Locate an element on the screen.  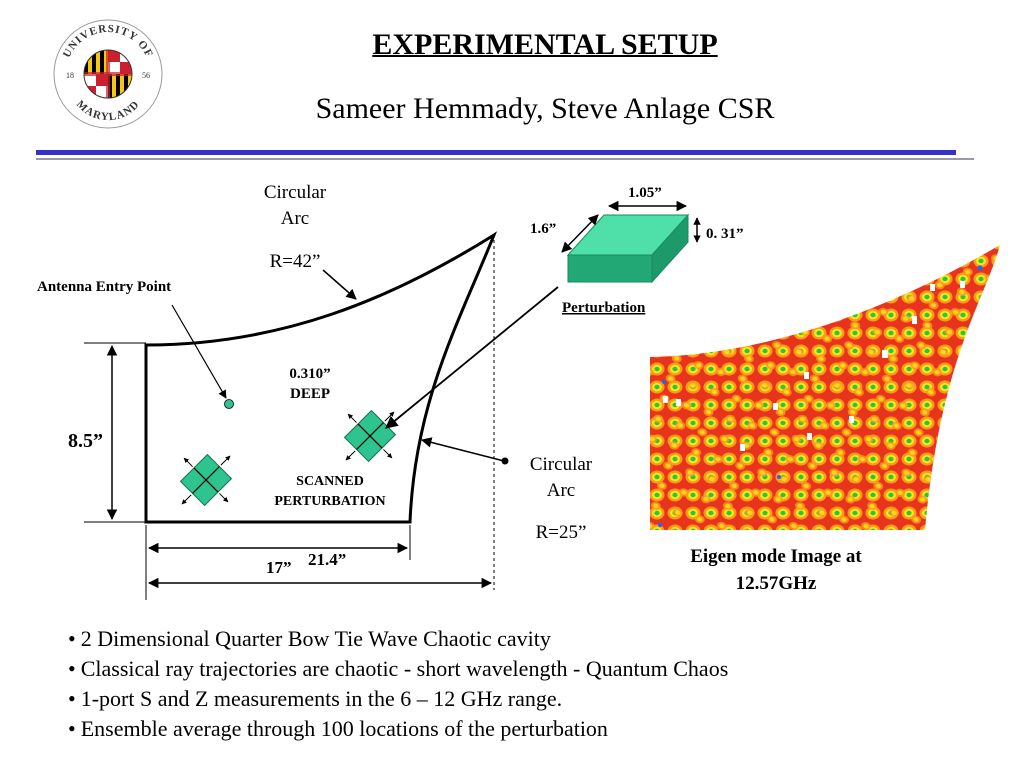
arc-right-radius: R=25” is located at coordinates (561, 532).